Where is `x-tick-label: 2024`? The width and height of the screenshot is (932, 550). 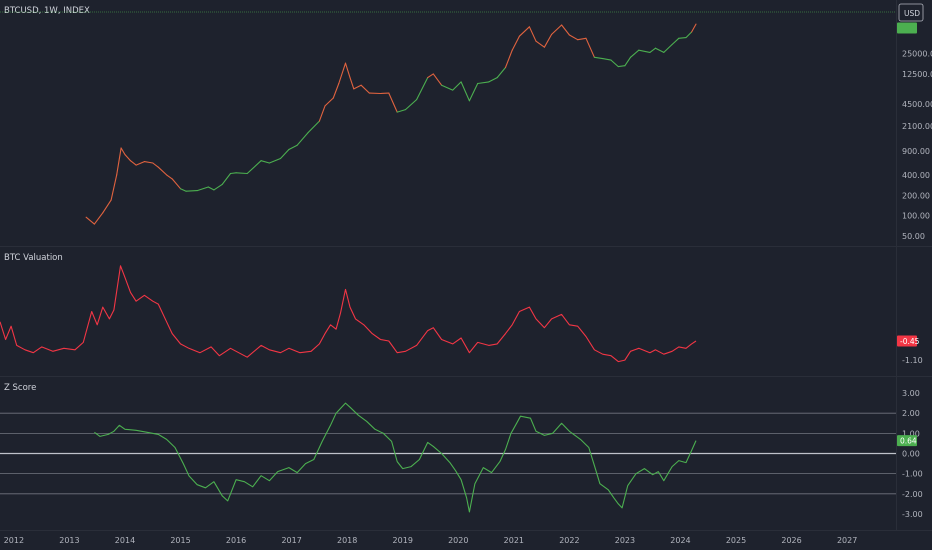 x-tick-label: 2024 is located at coordinates (680, 540).